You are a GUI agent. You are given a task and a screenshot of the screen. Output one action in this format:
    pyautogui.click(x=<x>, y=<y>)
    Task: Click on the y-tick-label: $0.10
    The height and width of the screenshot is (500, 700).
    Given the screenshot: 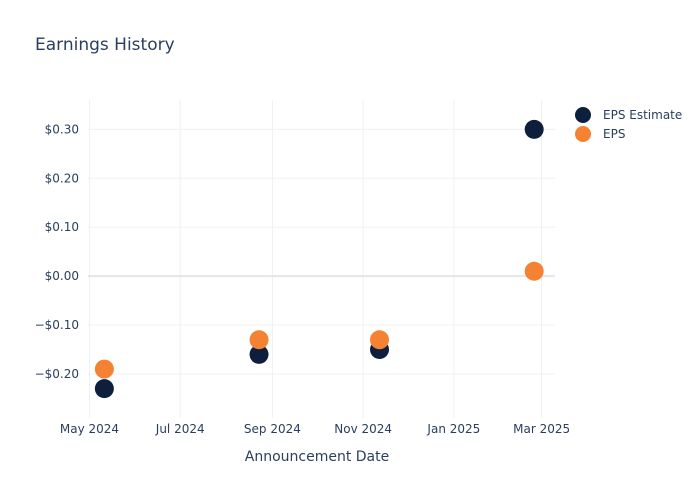 What is the action you would take?
    pyautogui.click(x=62, y=227)
    